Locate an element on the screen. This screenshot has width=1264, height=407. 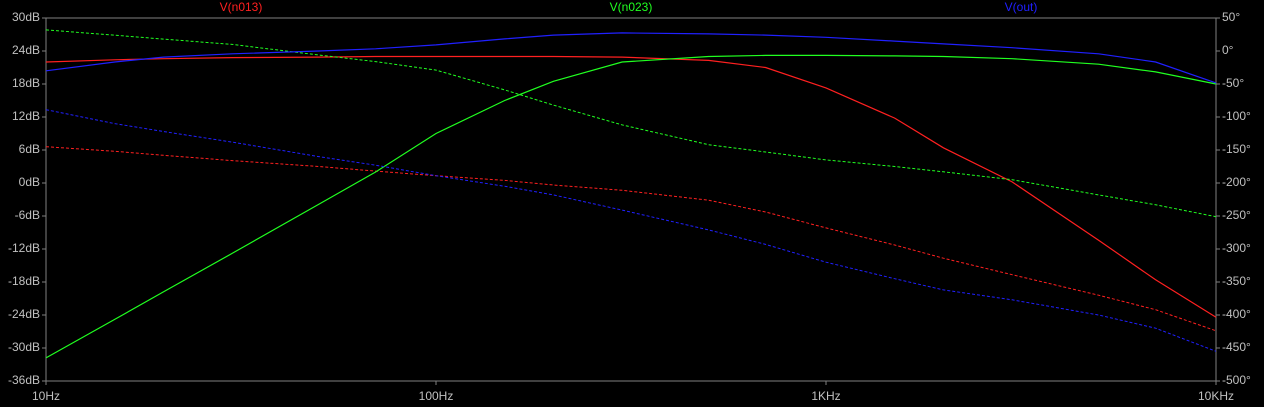
y2-tick-label: -250° is located at coordinates (1236, 215).